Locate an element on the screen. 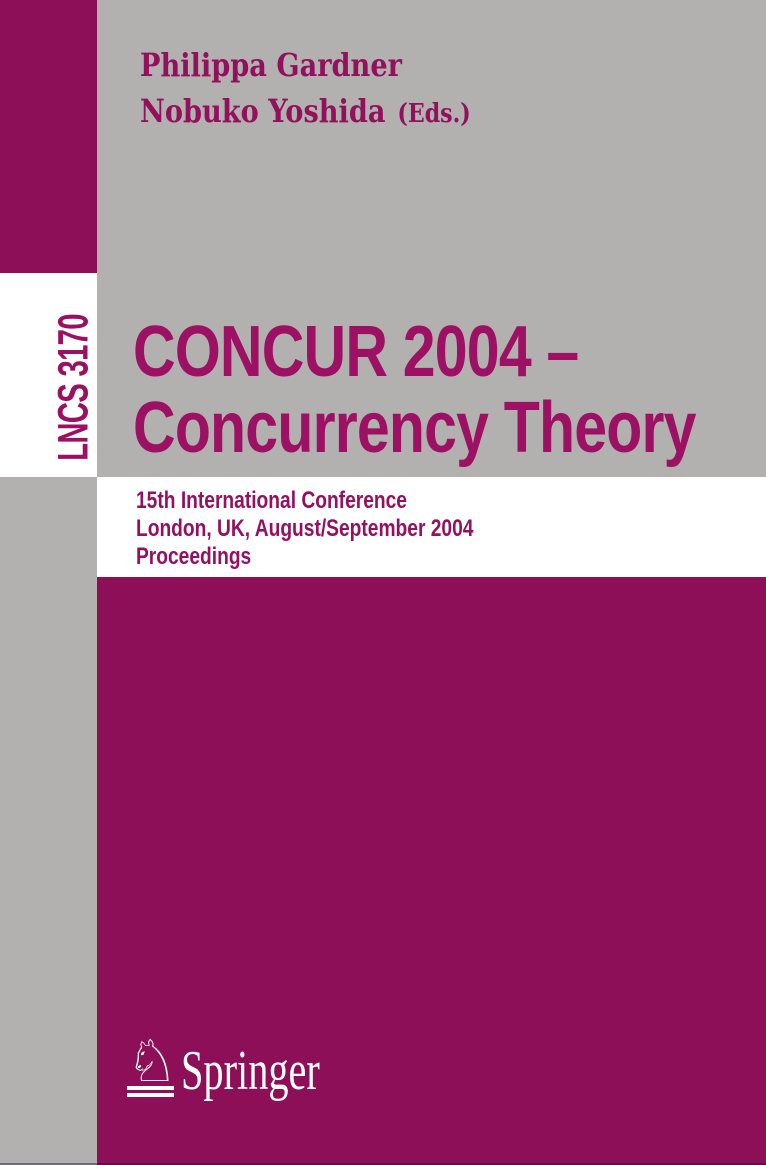 This screenshot has height=1165, width=766. subtitle-white-band is located at coordinates (431, 527).